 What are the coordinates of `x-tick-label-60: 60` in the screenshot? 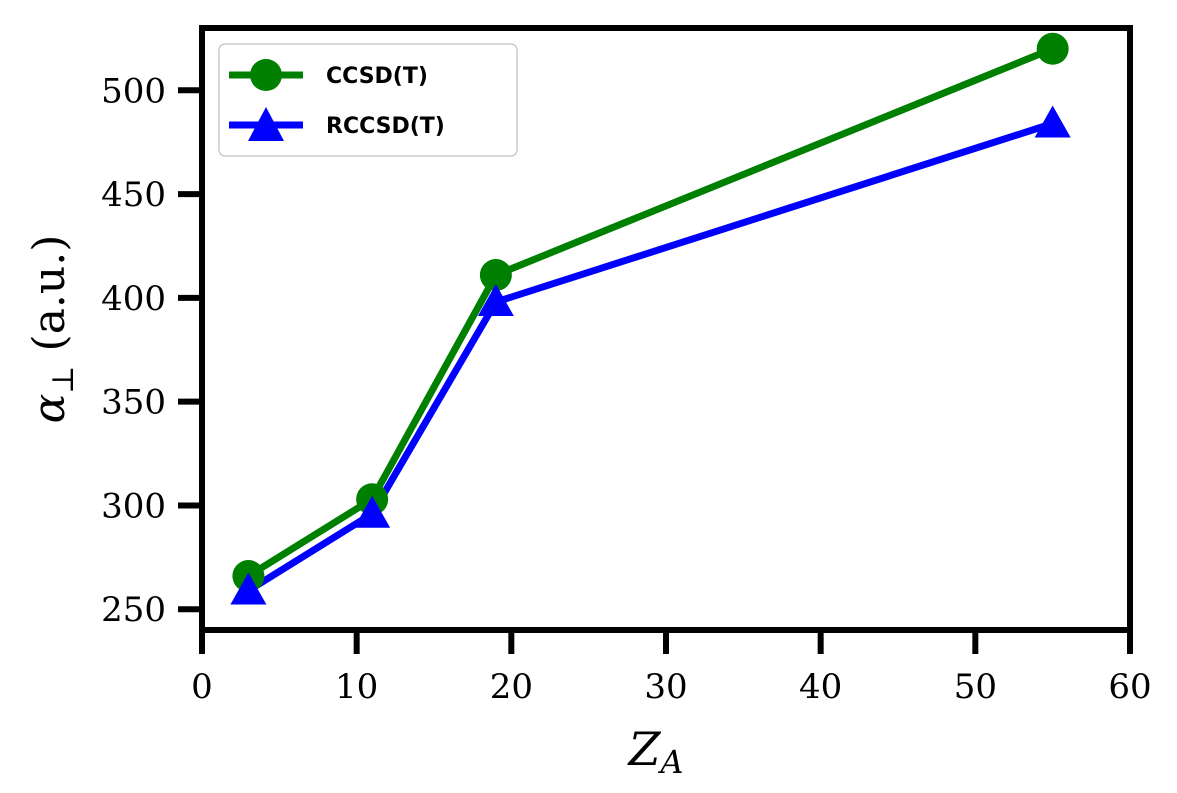 It's located at (1129, 687).